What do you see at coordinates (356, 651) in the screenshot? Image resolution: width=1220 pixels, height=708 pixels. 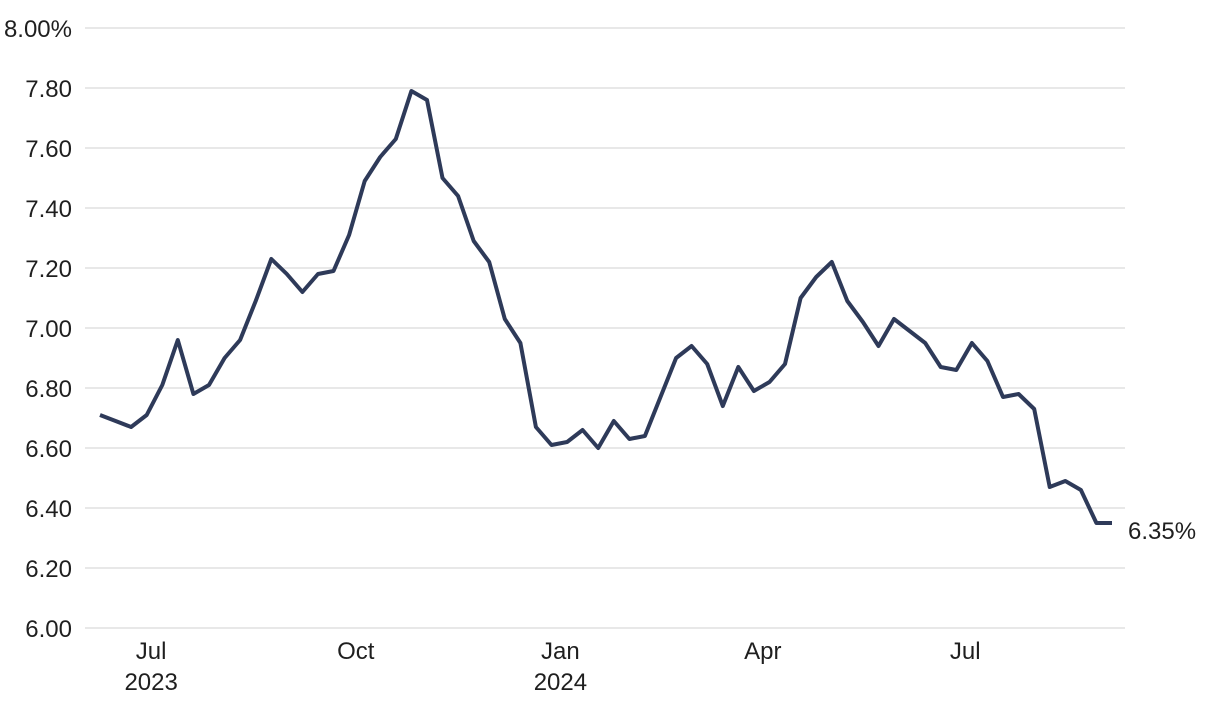 I see `x-axis-month-label: Oct` at bounding box center [356, 651].